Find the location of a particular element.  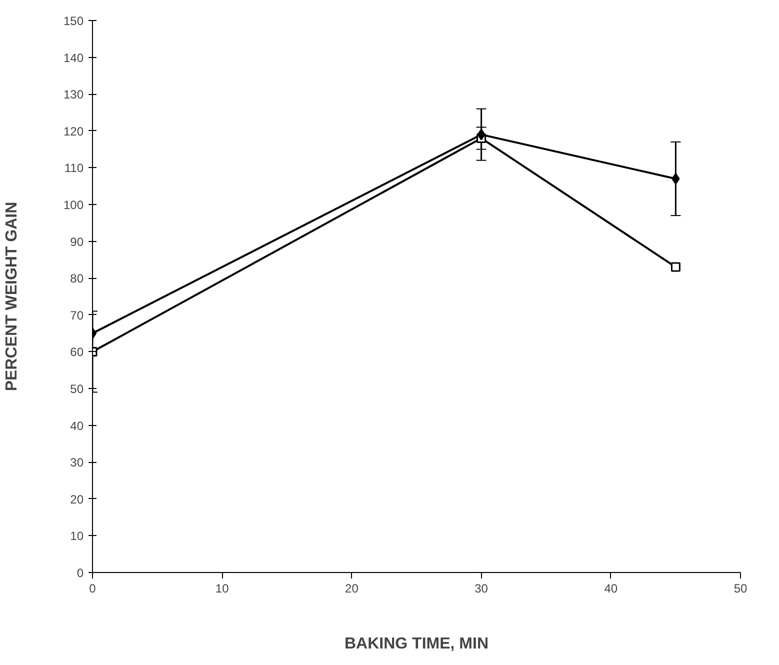

y-tick-label: 90 is located at coordinates (77, 241).